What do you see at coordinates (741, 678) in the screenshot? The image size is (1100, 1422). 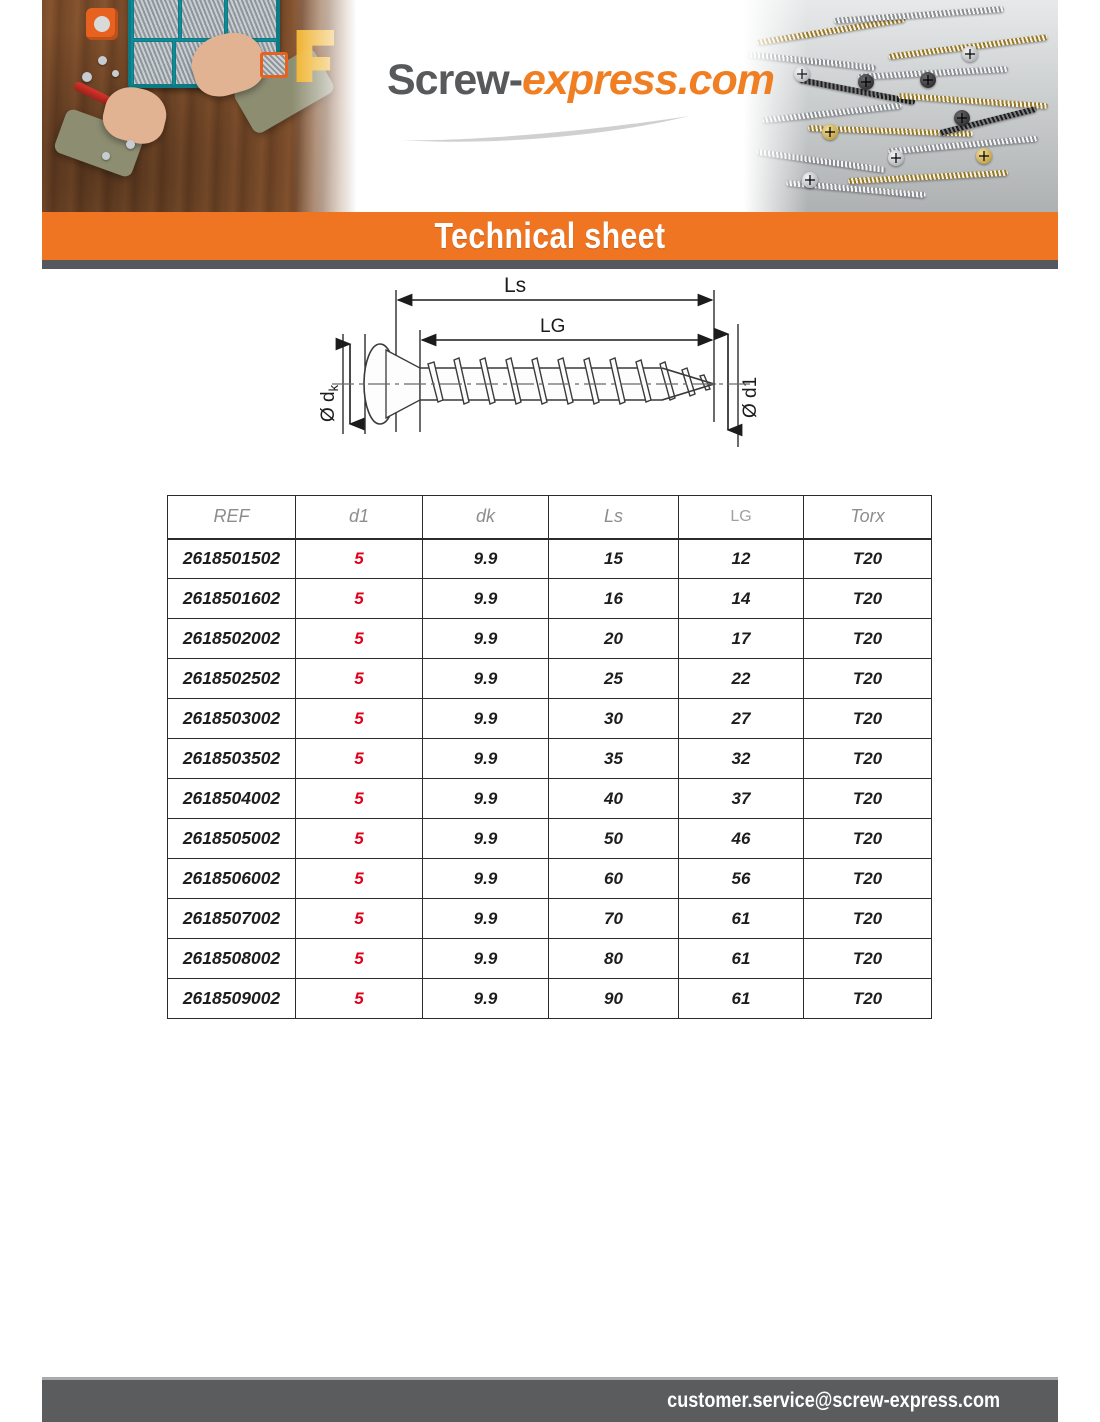 I see `cell-lg: 22` at bounding box center [741, 678].